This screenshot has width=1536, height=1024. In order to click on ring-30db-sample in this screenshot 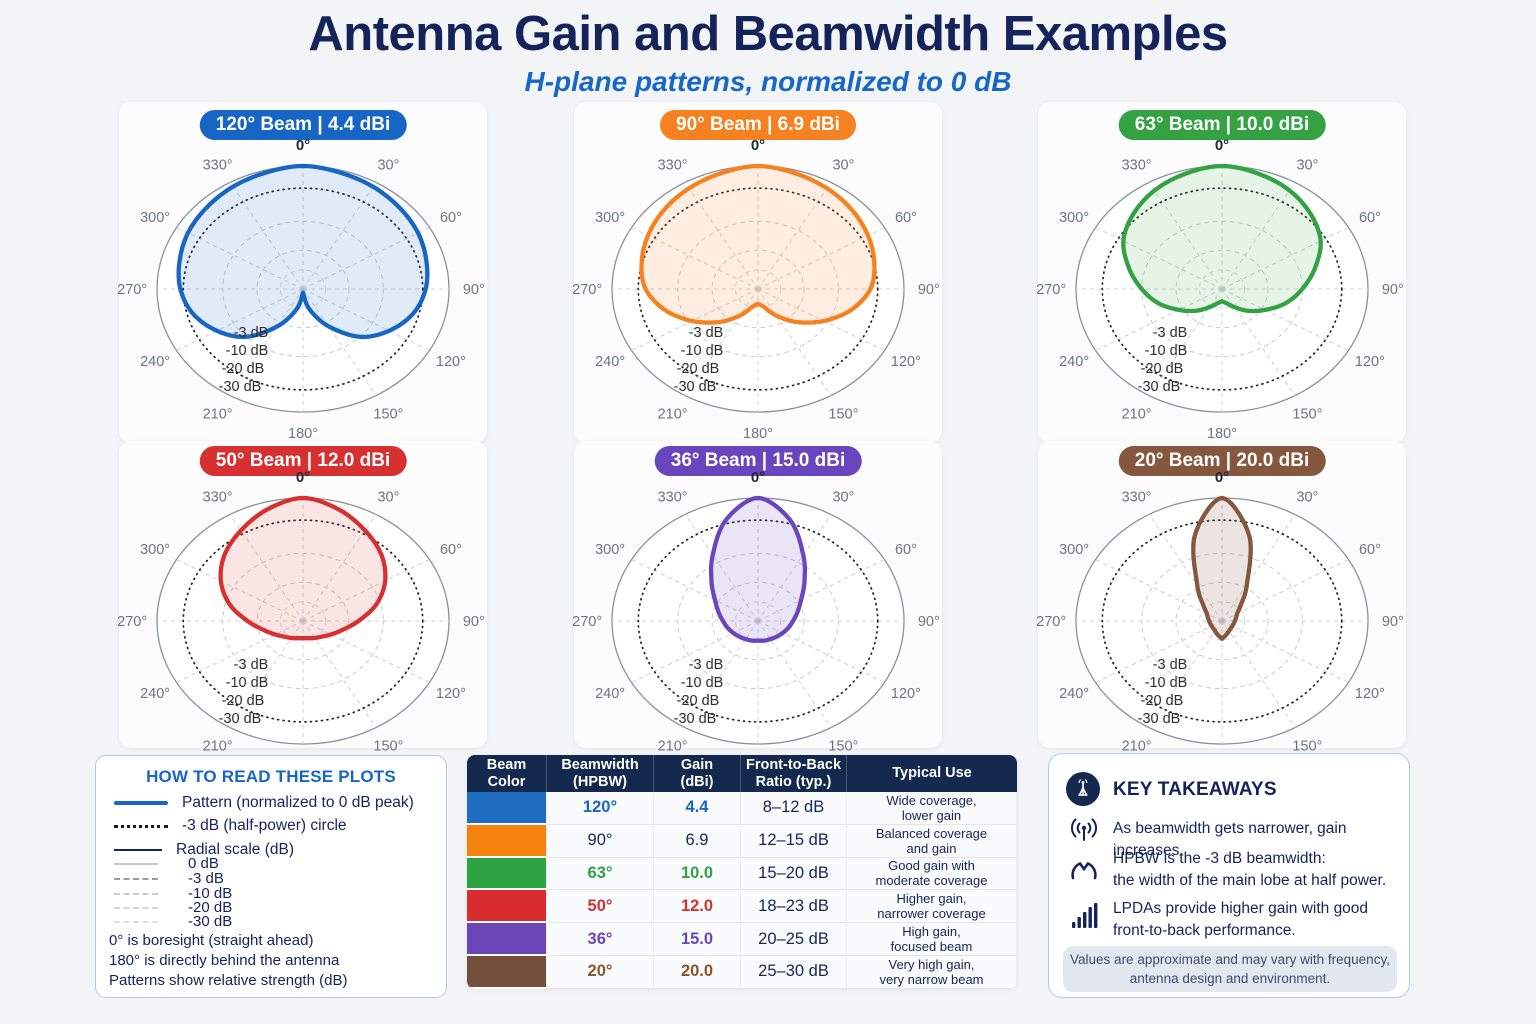, I will do `click(136, 921)`.